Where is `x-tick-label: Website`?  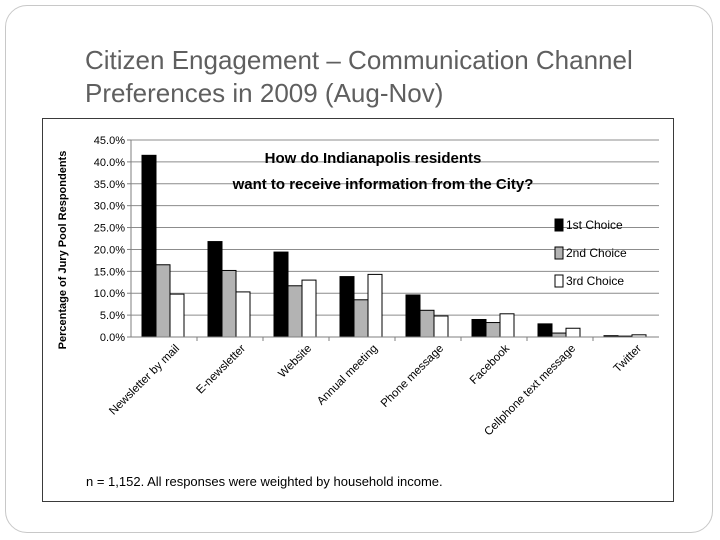 x-tick-label: Website is located at coordinates (295, 362).